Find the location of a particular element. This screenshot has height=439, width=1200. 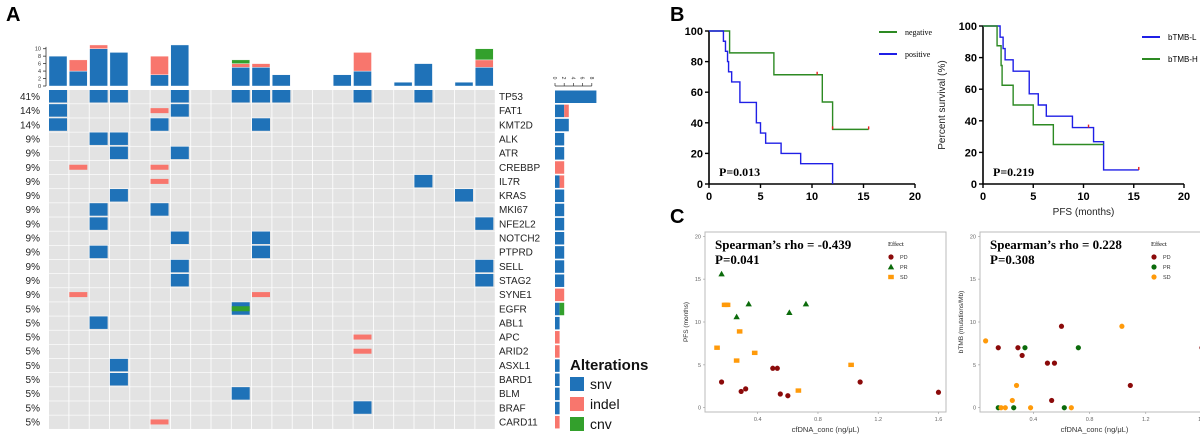

y-tick-label: 60 is located at coordinates (697, 93).